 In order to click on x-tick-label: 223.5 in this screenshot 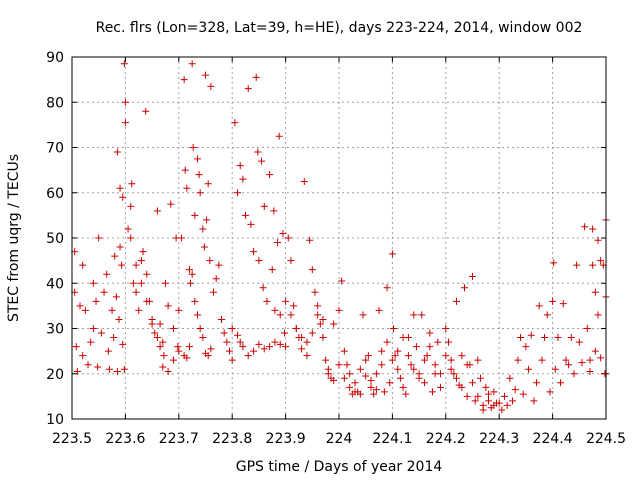, I will do `click(72, 439)`.